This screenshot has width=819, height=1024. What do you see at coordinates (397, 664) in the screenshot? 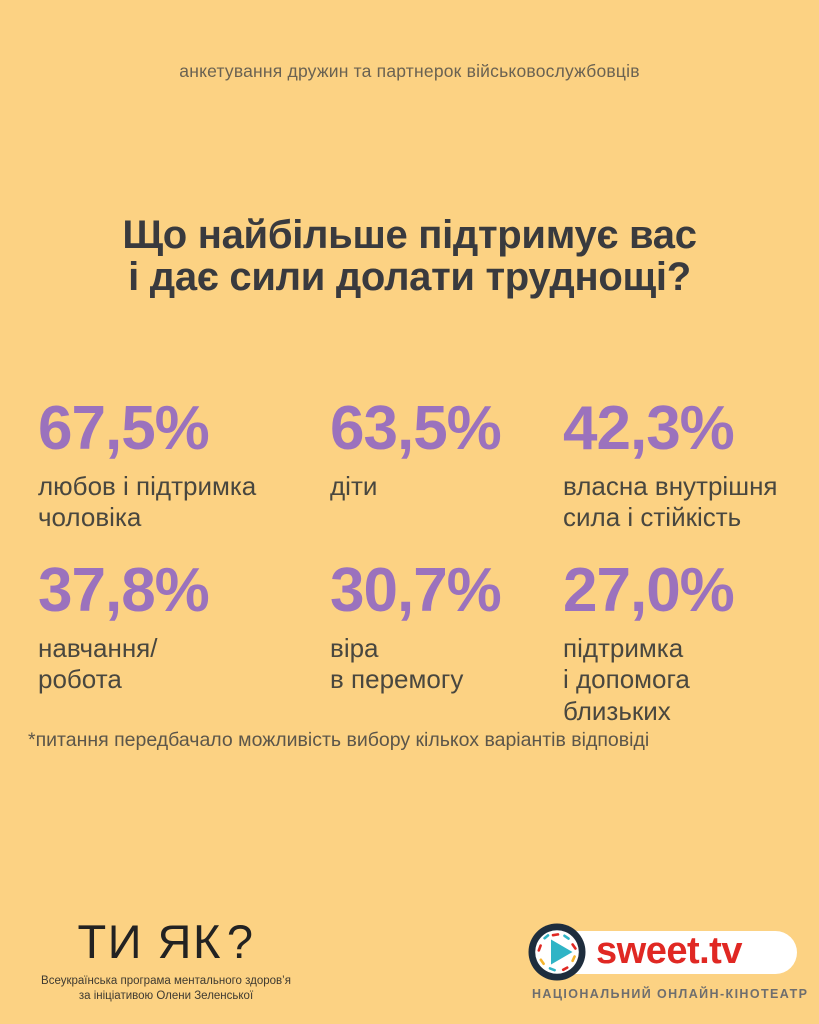
I see `stat-label: віра в перемогу` at bounding box center [397, 664].